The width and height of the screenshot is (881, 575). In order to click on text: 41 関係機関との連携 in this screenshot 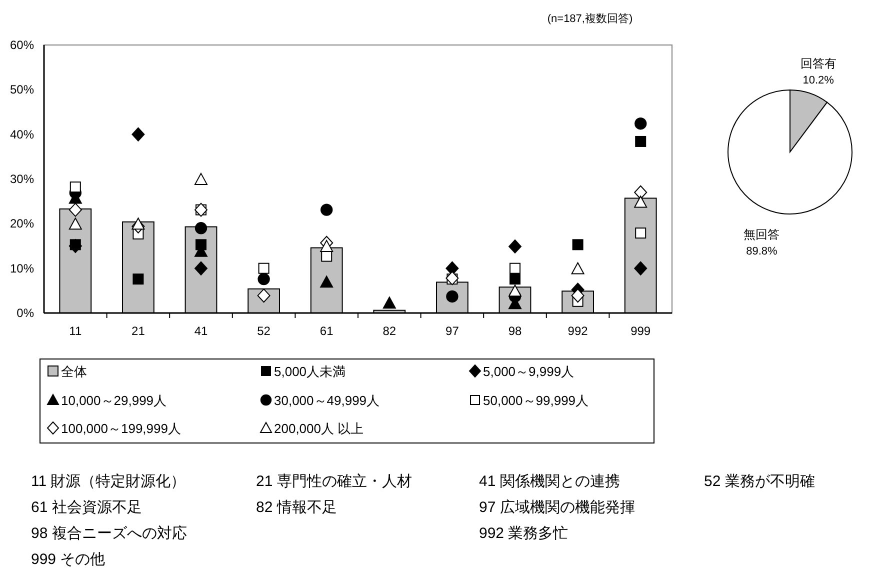, I will do `click(549, 481)`.